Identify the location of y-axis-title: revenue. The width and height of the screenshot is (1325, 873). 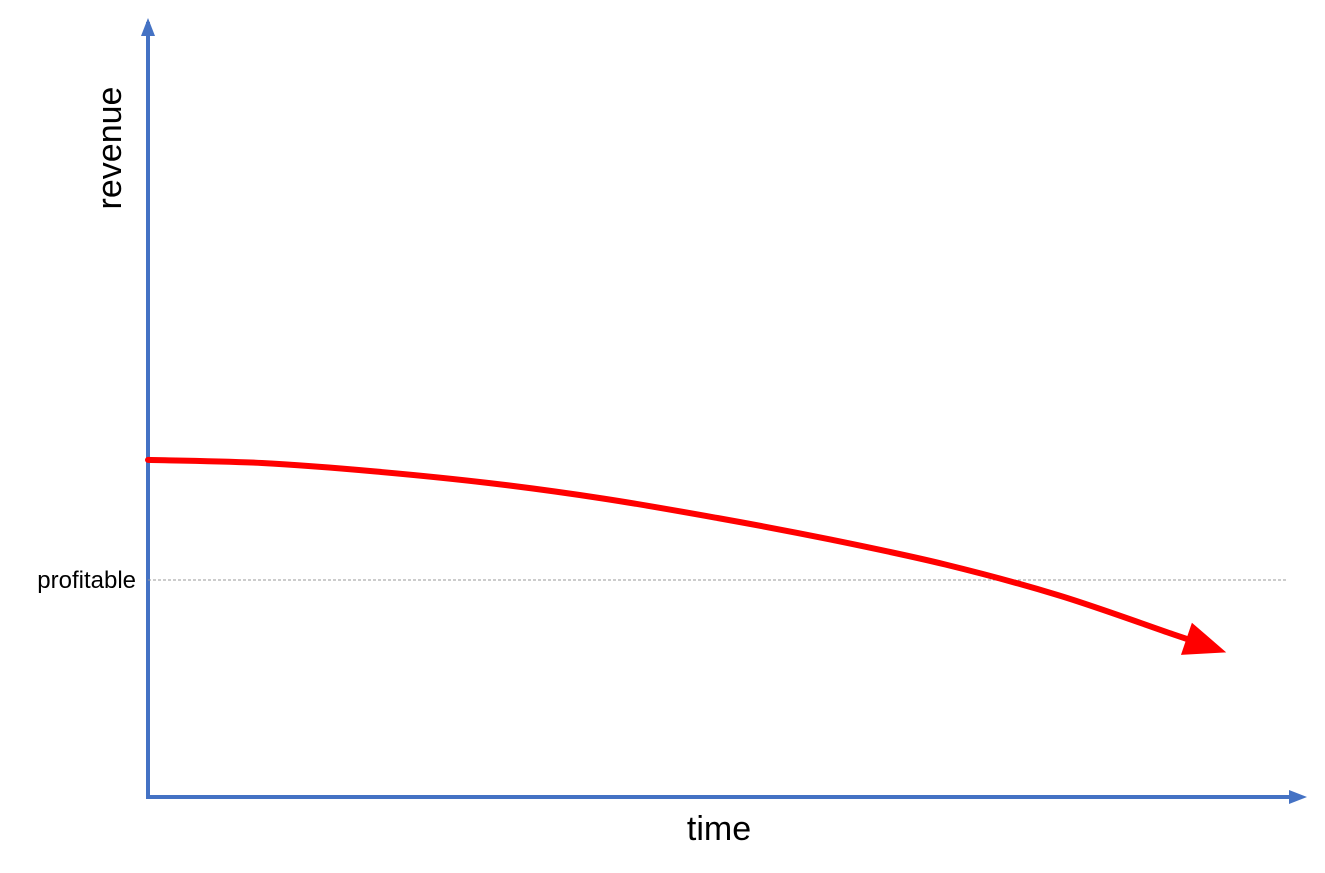
(110, 148).